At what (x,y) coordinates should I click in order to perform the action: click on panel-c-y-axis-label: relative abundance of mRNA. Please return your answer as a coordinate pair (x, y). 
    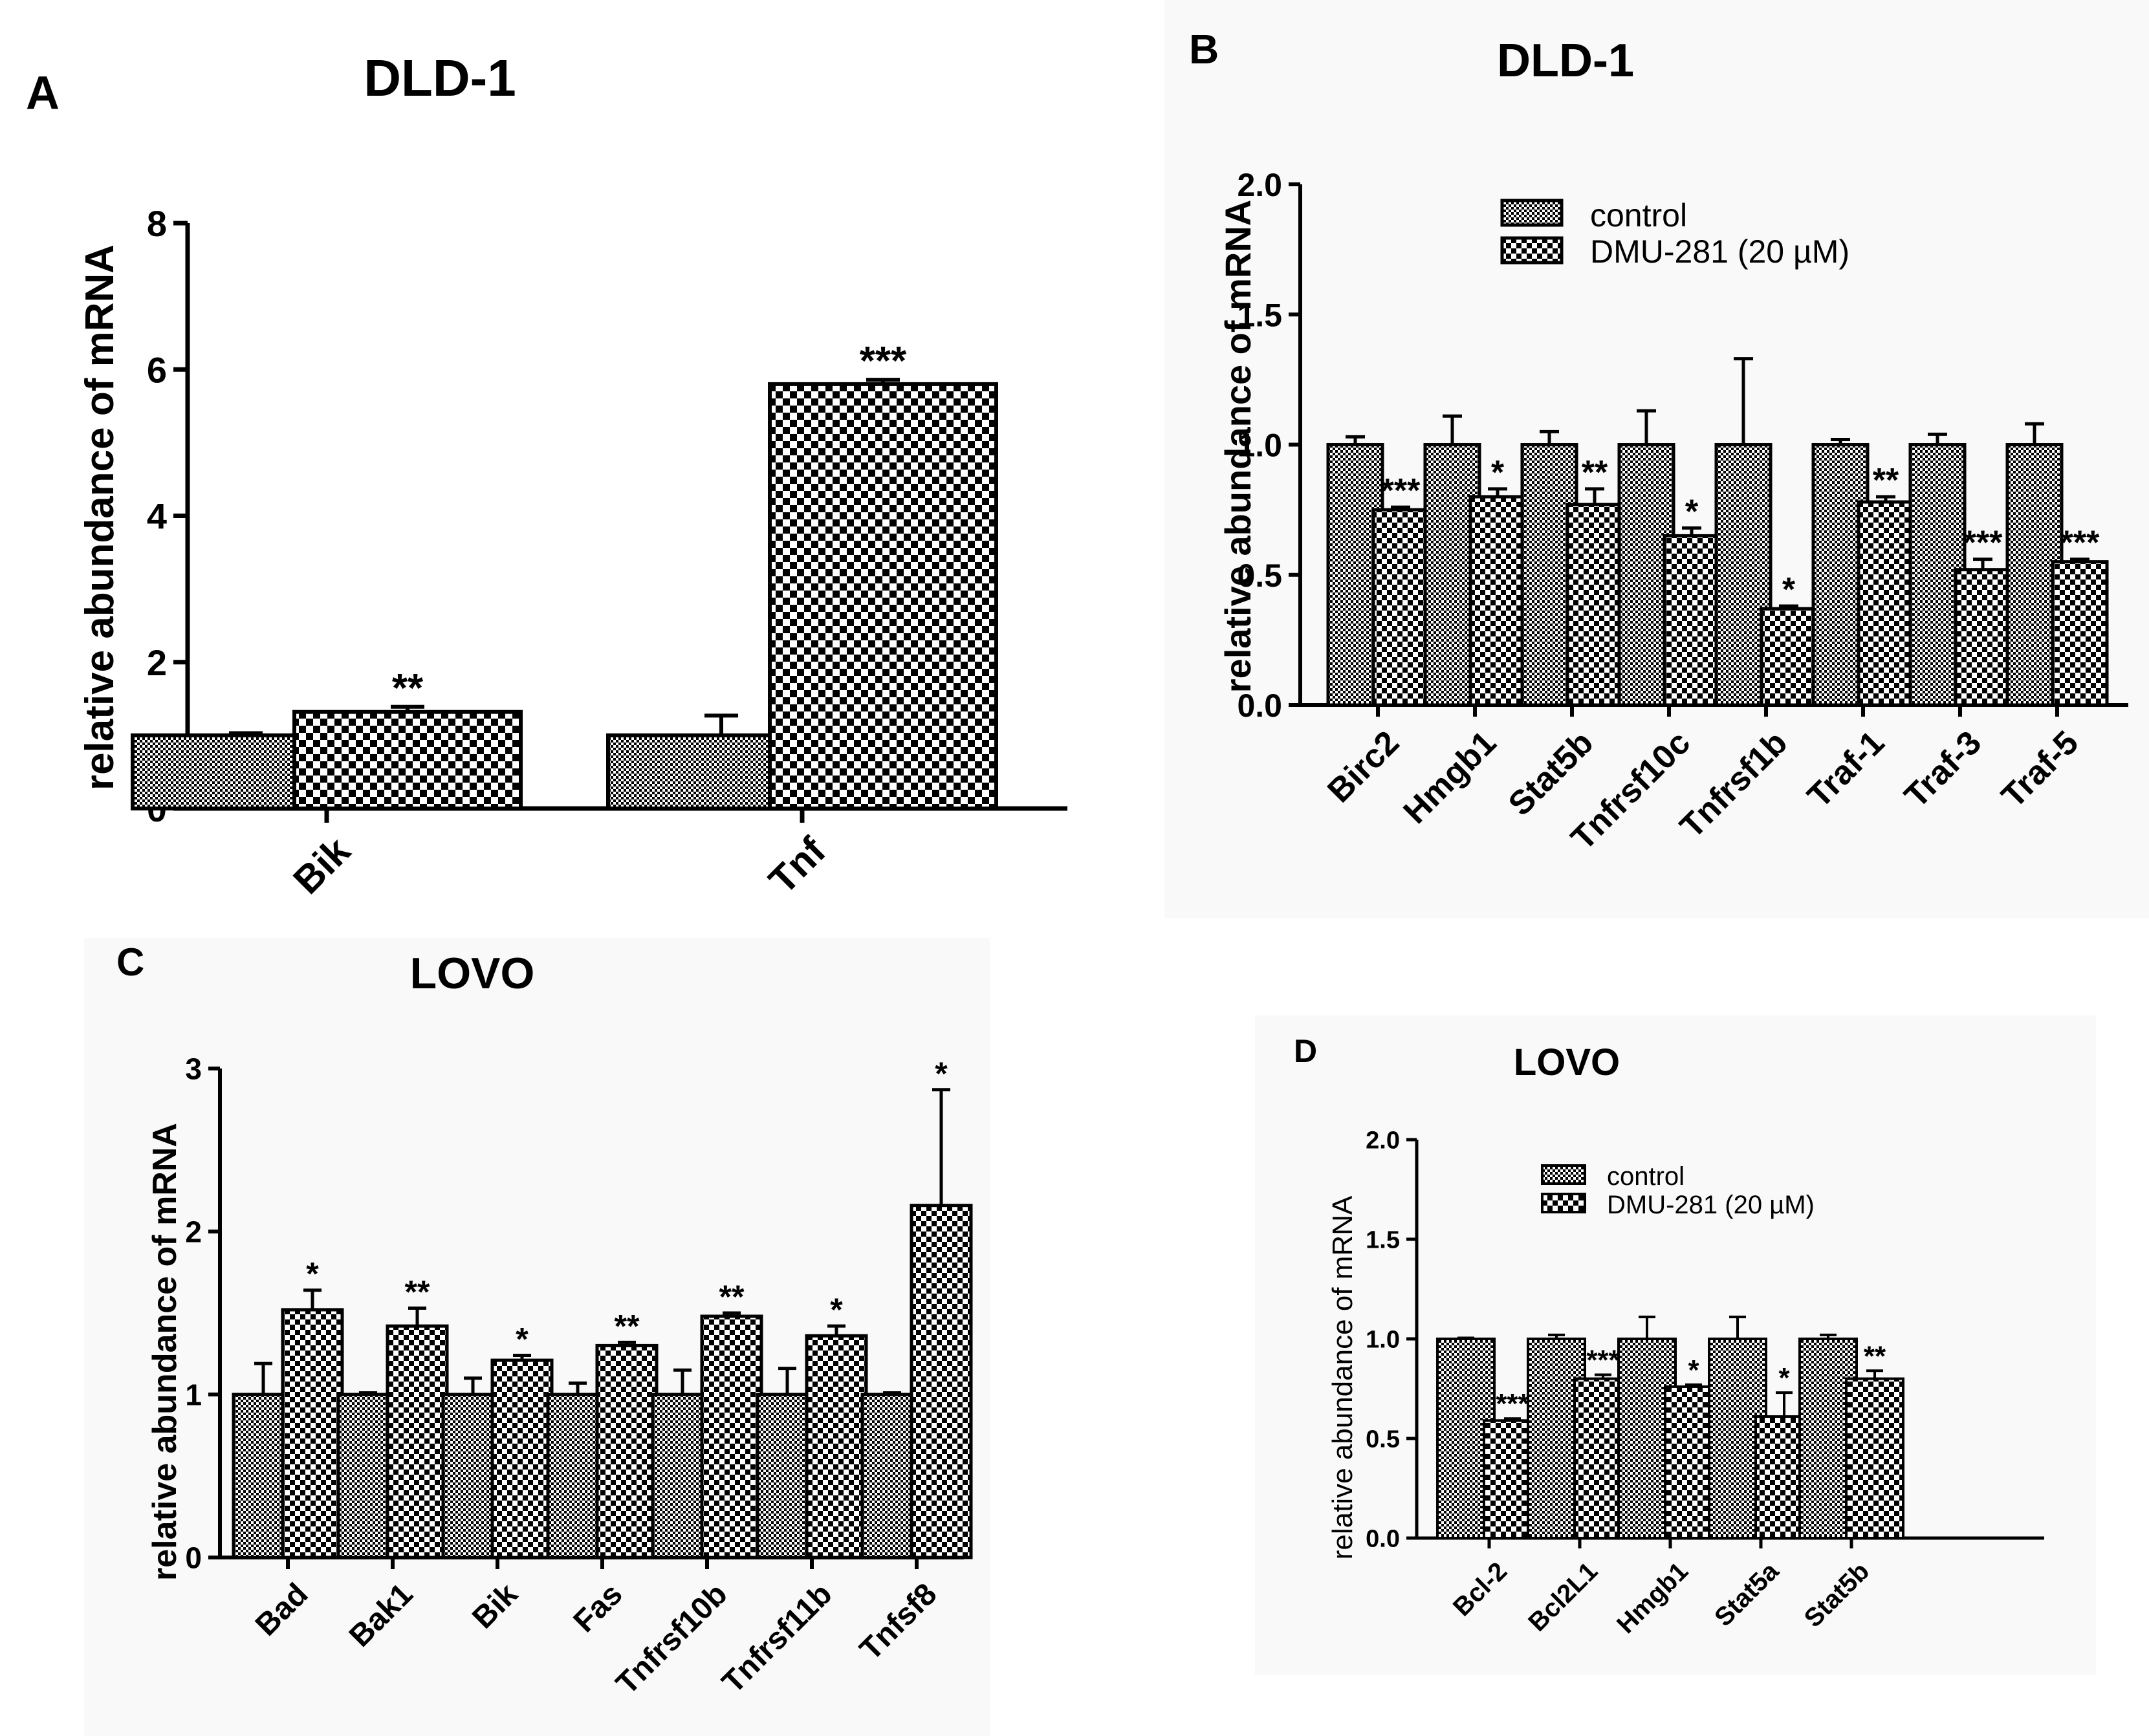
    Looking at the image, I should click on (165, 1352).